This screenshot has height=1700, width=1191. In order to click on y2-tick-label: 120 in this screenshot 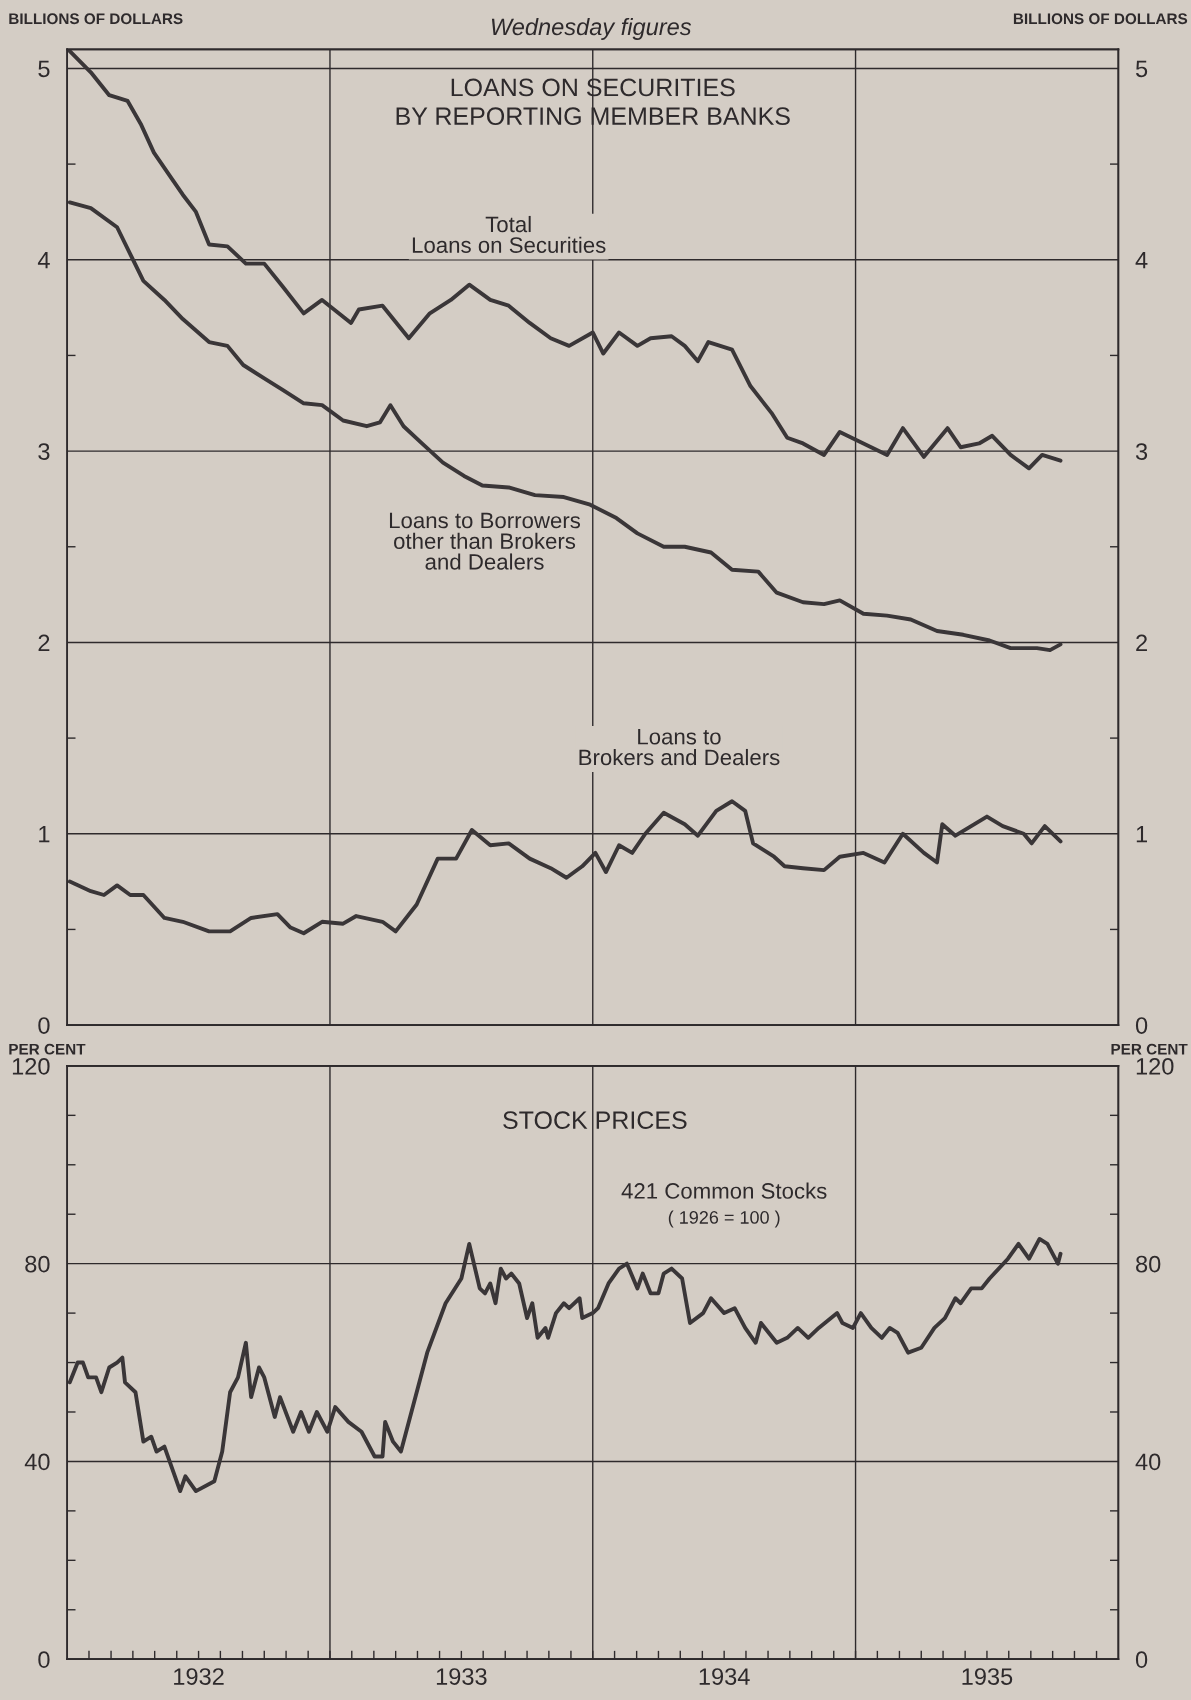, I will do `click(1155, 1066)`.